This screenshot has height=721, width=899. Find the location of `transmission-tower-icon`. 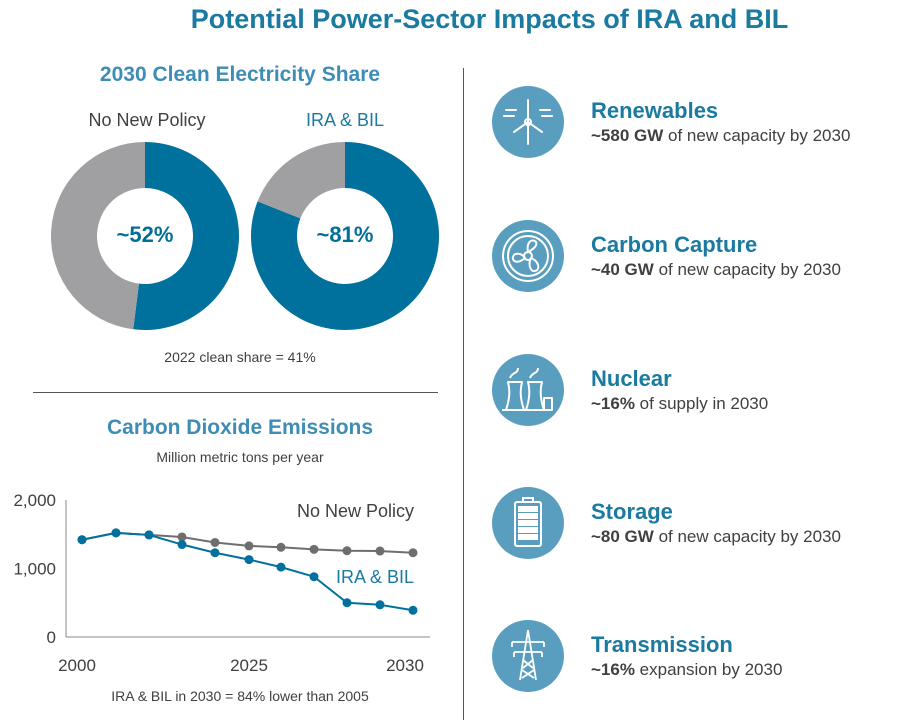

transmission-tower-icon is located at coordinates (528, 656).